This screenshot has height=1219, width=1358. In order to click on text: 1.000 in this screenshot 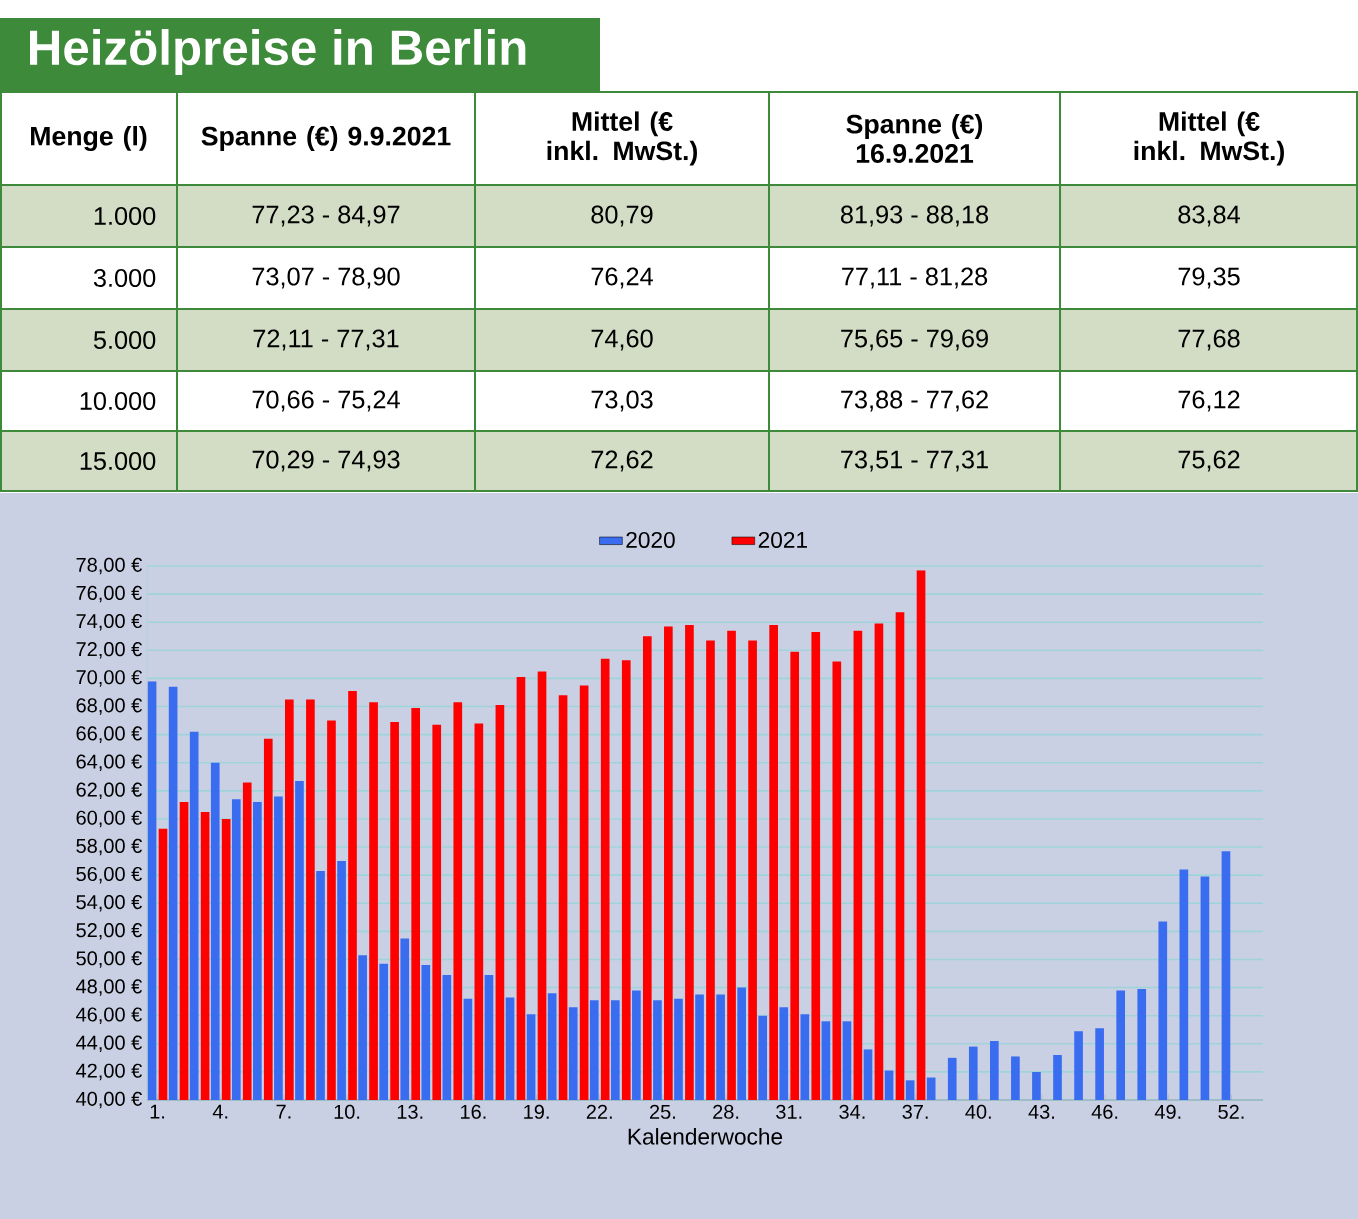, I will do `click(125, 216)`.